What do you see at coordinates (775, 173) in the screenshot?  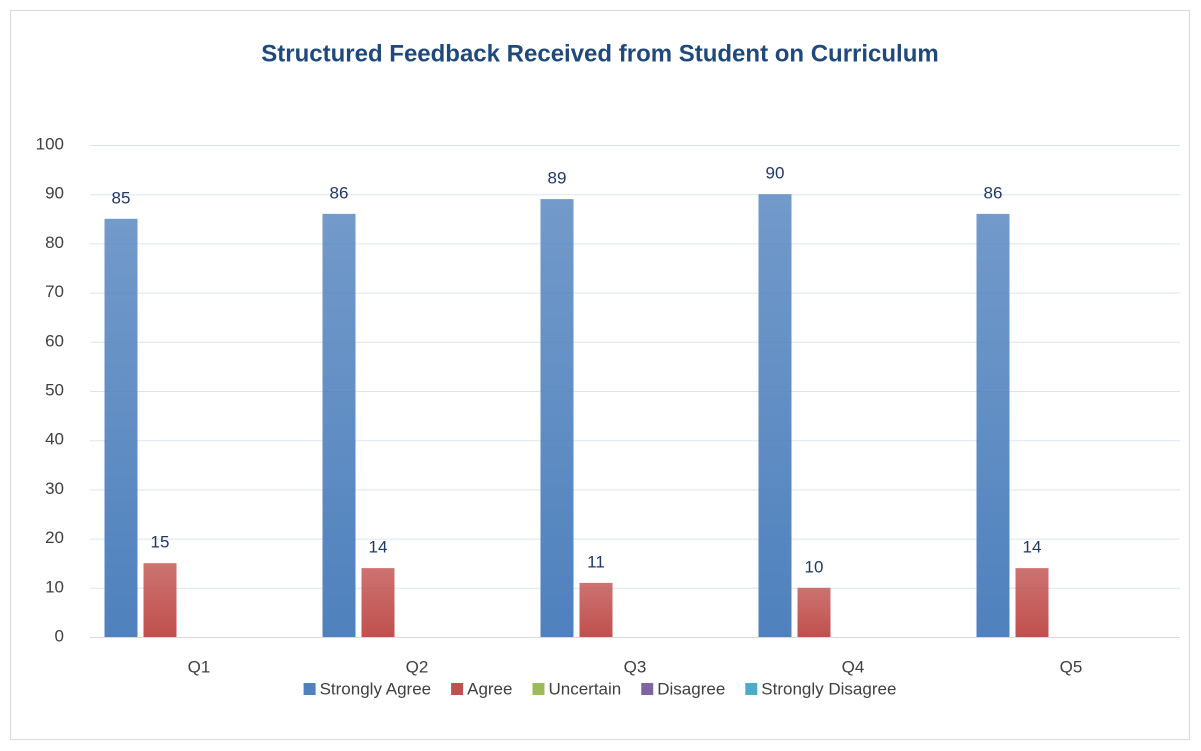 I see `data-label: 90` at bounding box center [775, 173].